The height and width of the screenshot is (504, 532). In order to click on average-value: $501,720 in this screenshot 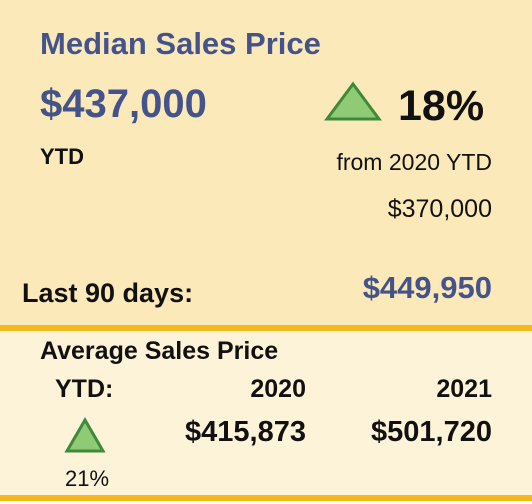, I will do `click(431, 432)`.